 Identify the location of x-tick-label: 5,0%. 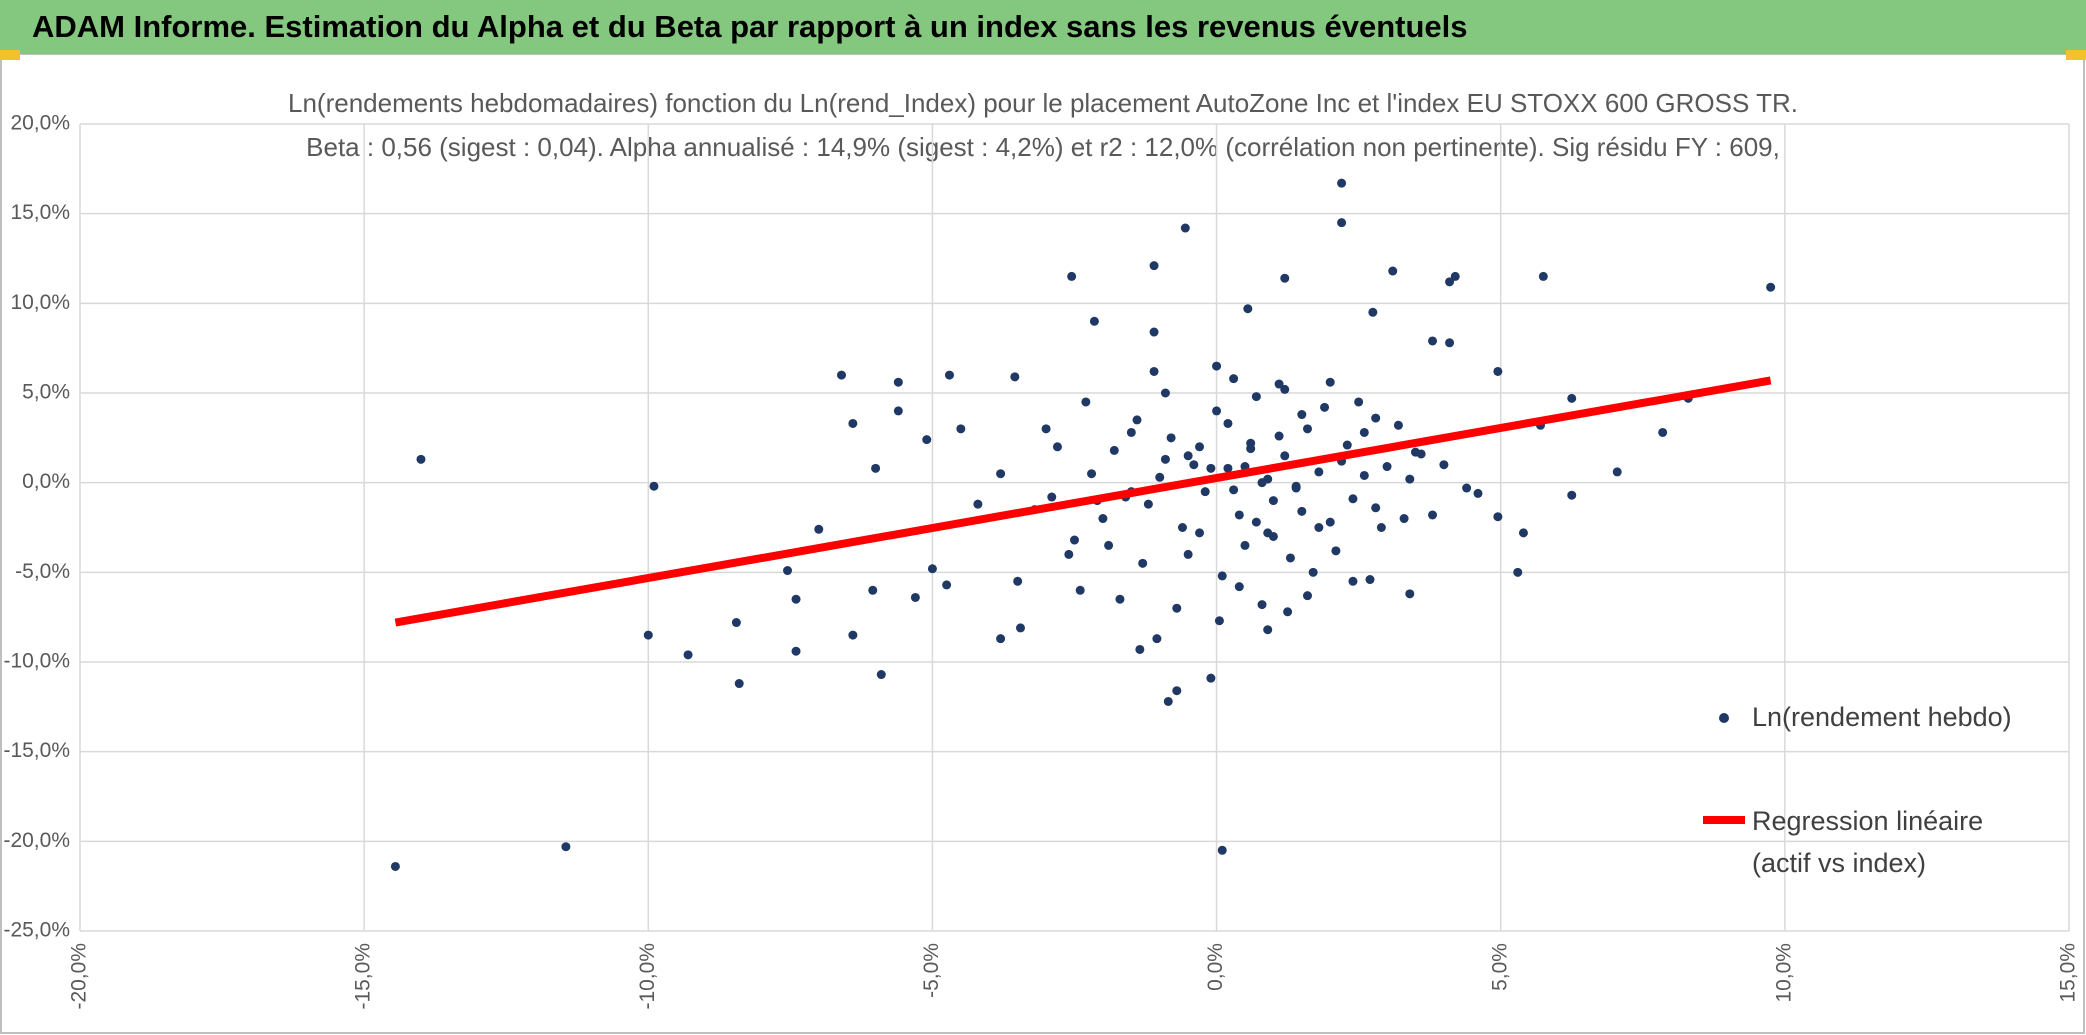
(1499, 967).